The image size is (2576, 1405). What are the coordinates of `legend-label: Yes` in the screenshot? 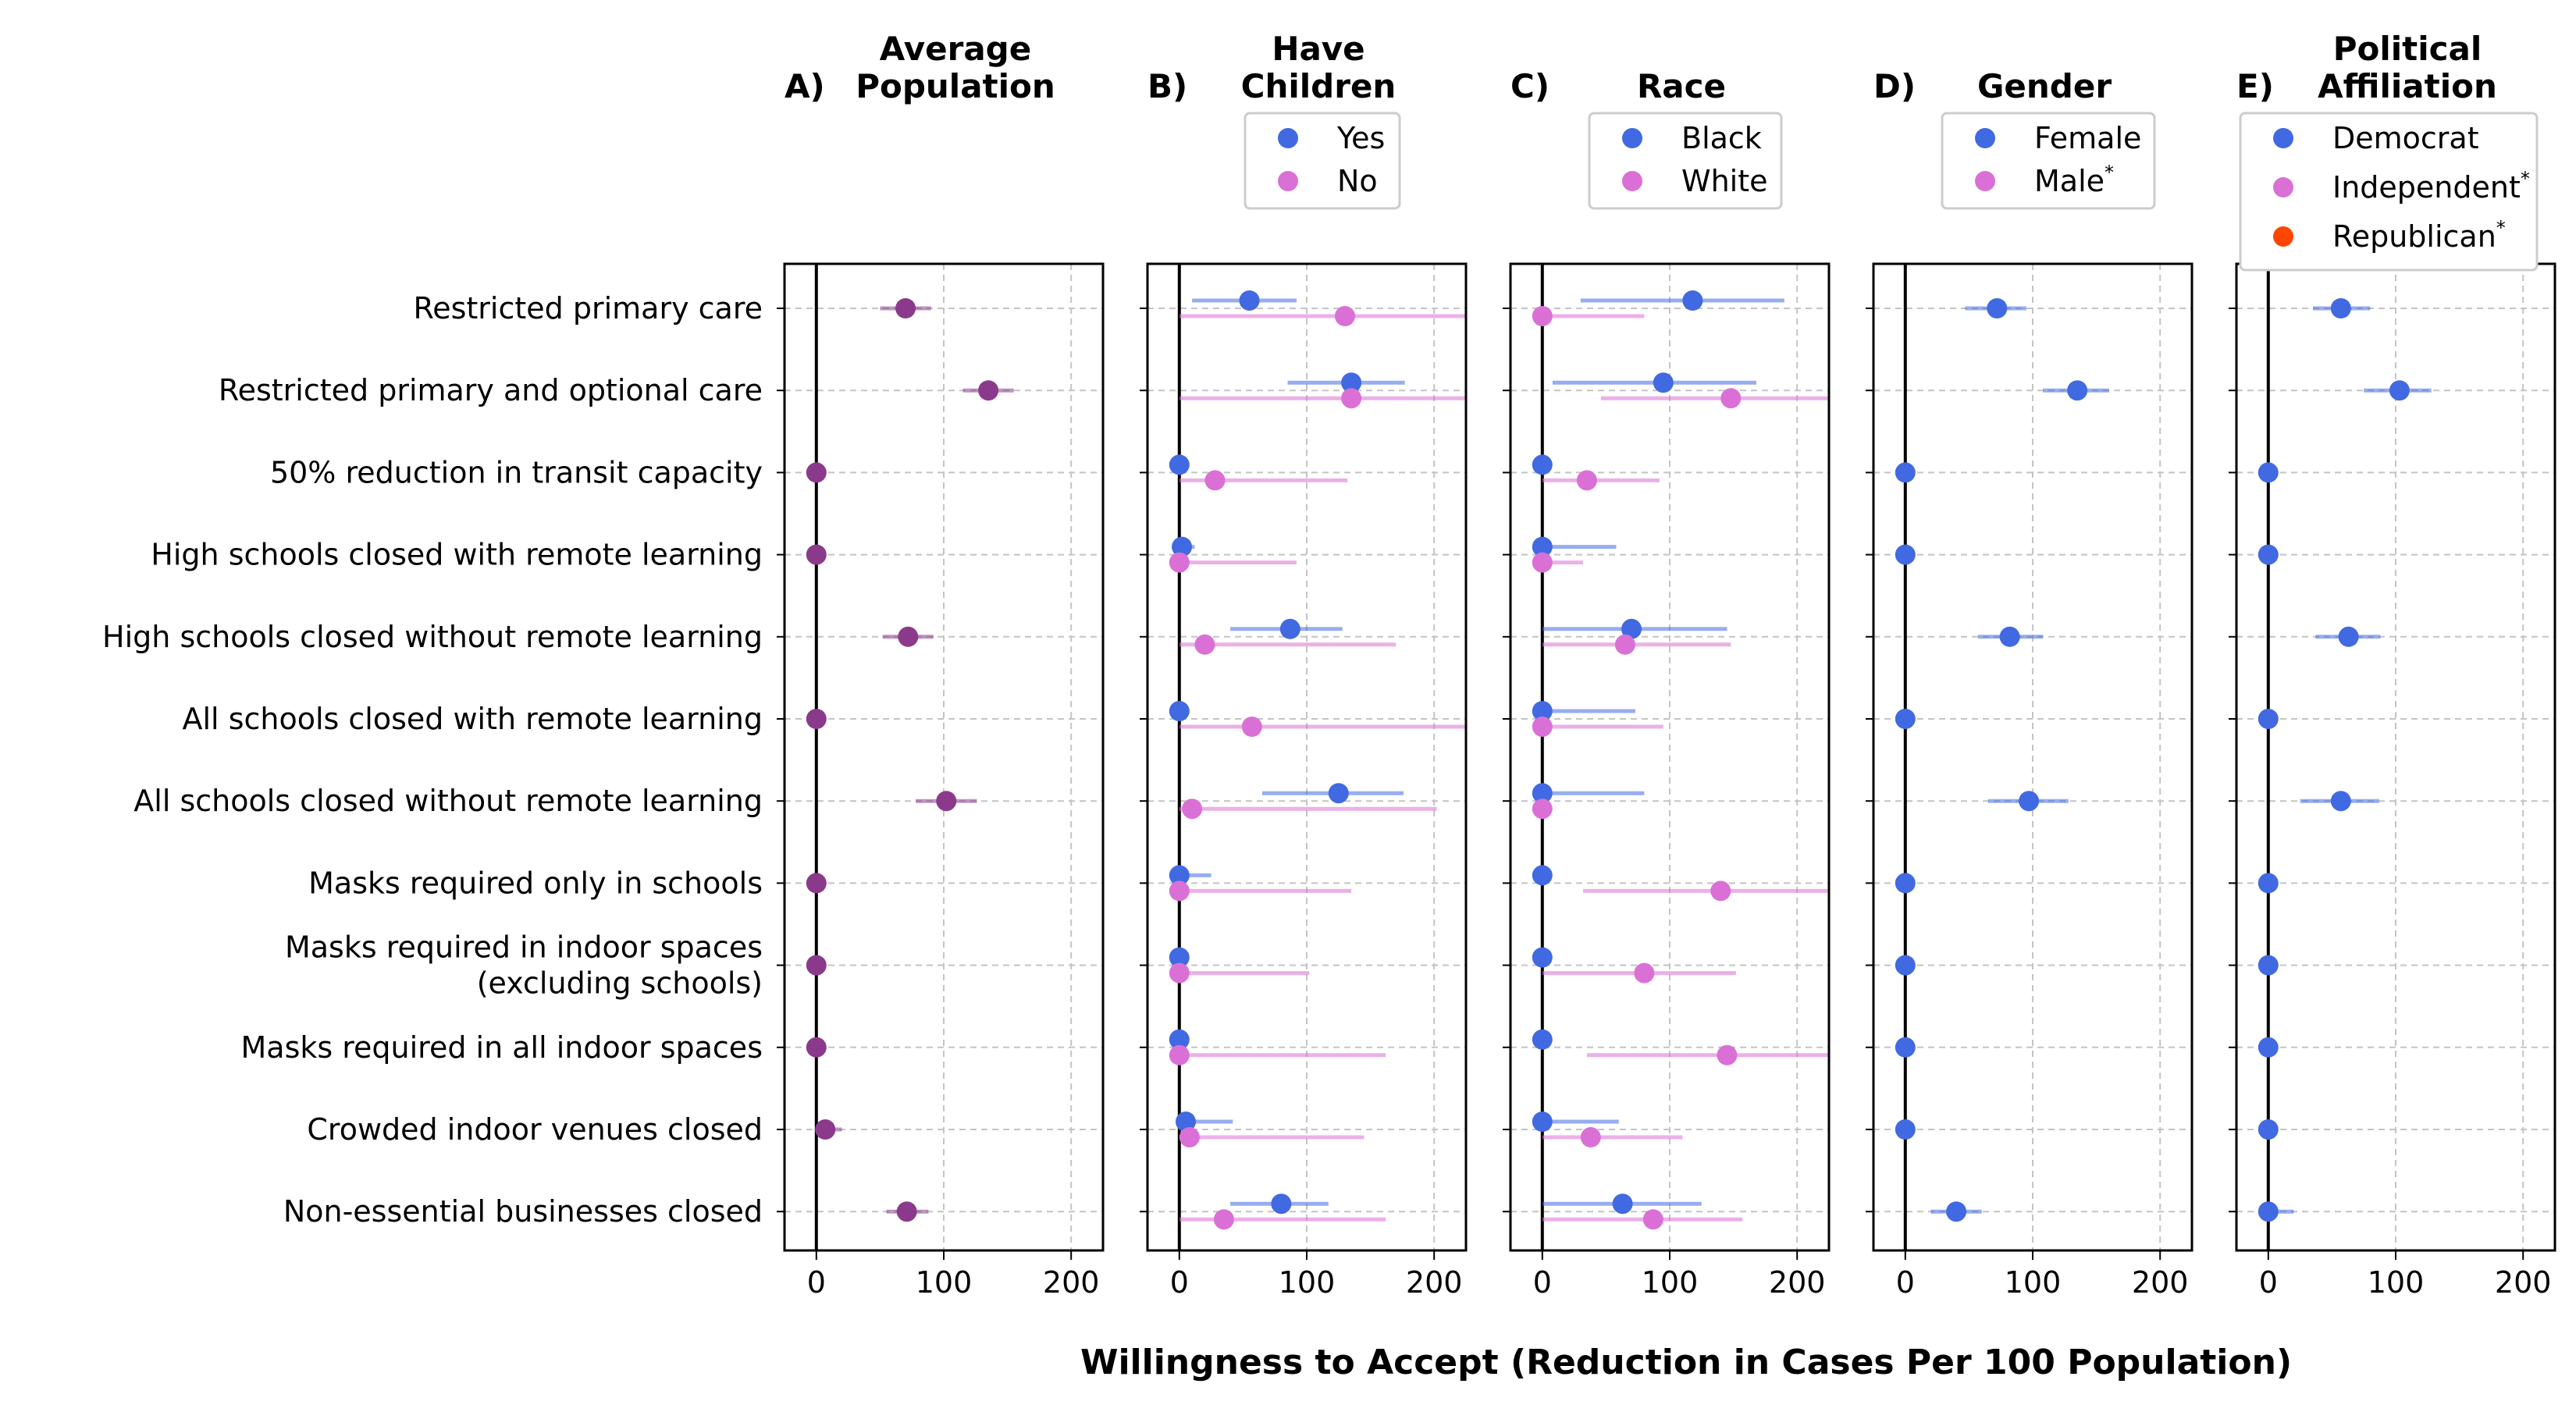 It's located at (1360, 138).